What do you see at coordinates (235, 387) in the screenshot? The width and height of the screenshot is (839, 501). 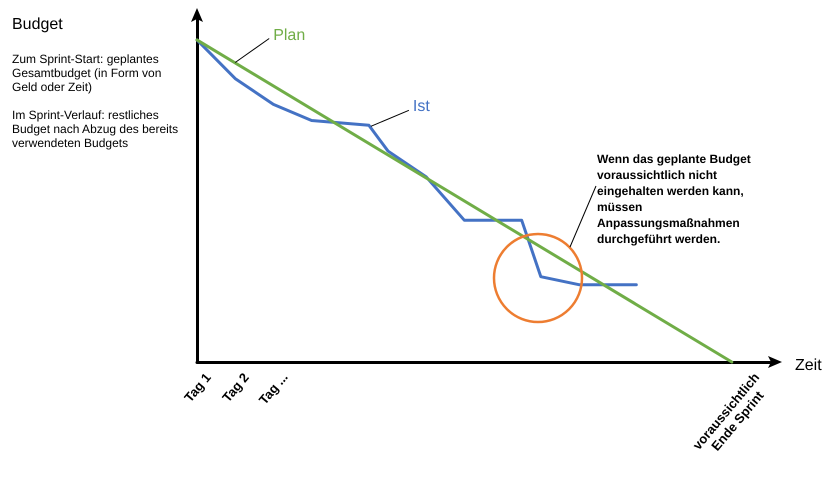 I see `x-tick-label: Tag 2` at bounding box center [235, 387].